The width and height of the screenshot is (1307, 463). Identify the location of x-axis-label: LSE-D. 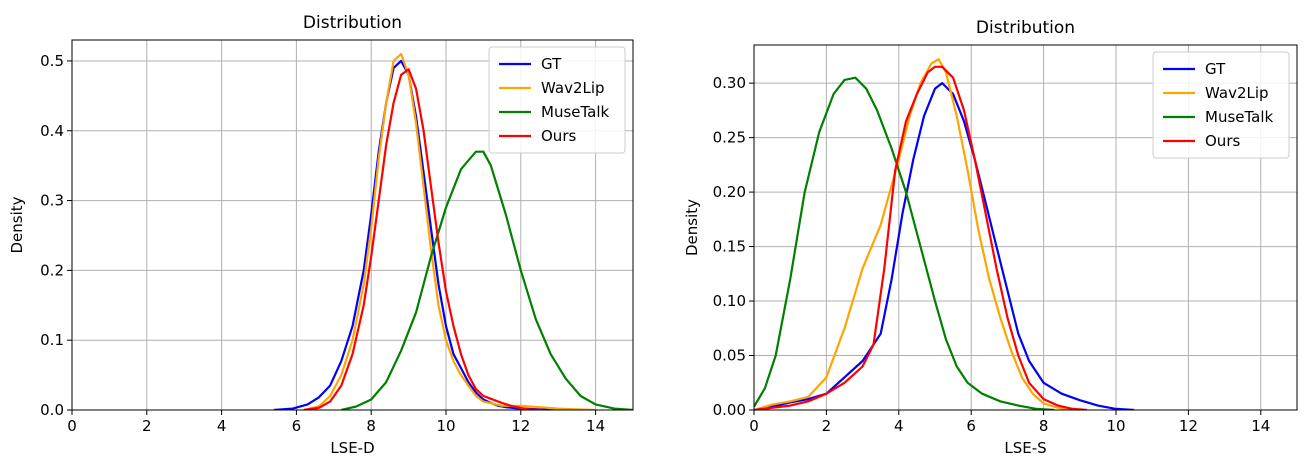
(352, 448).